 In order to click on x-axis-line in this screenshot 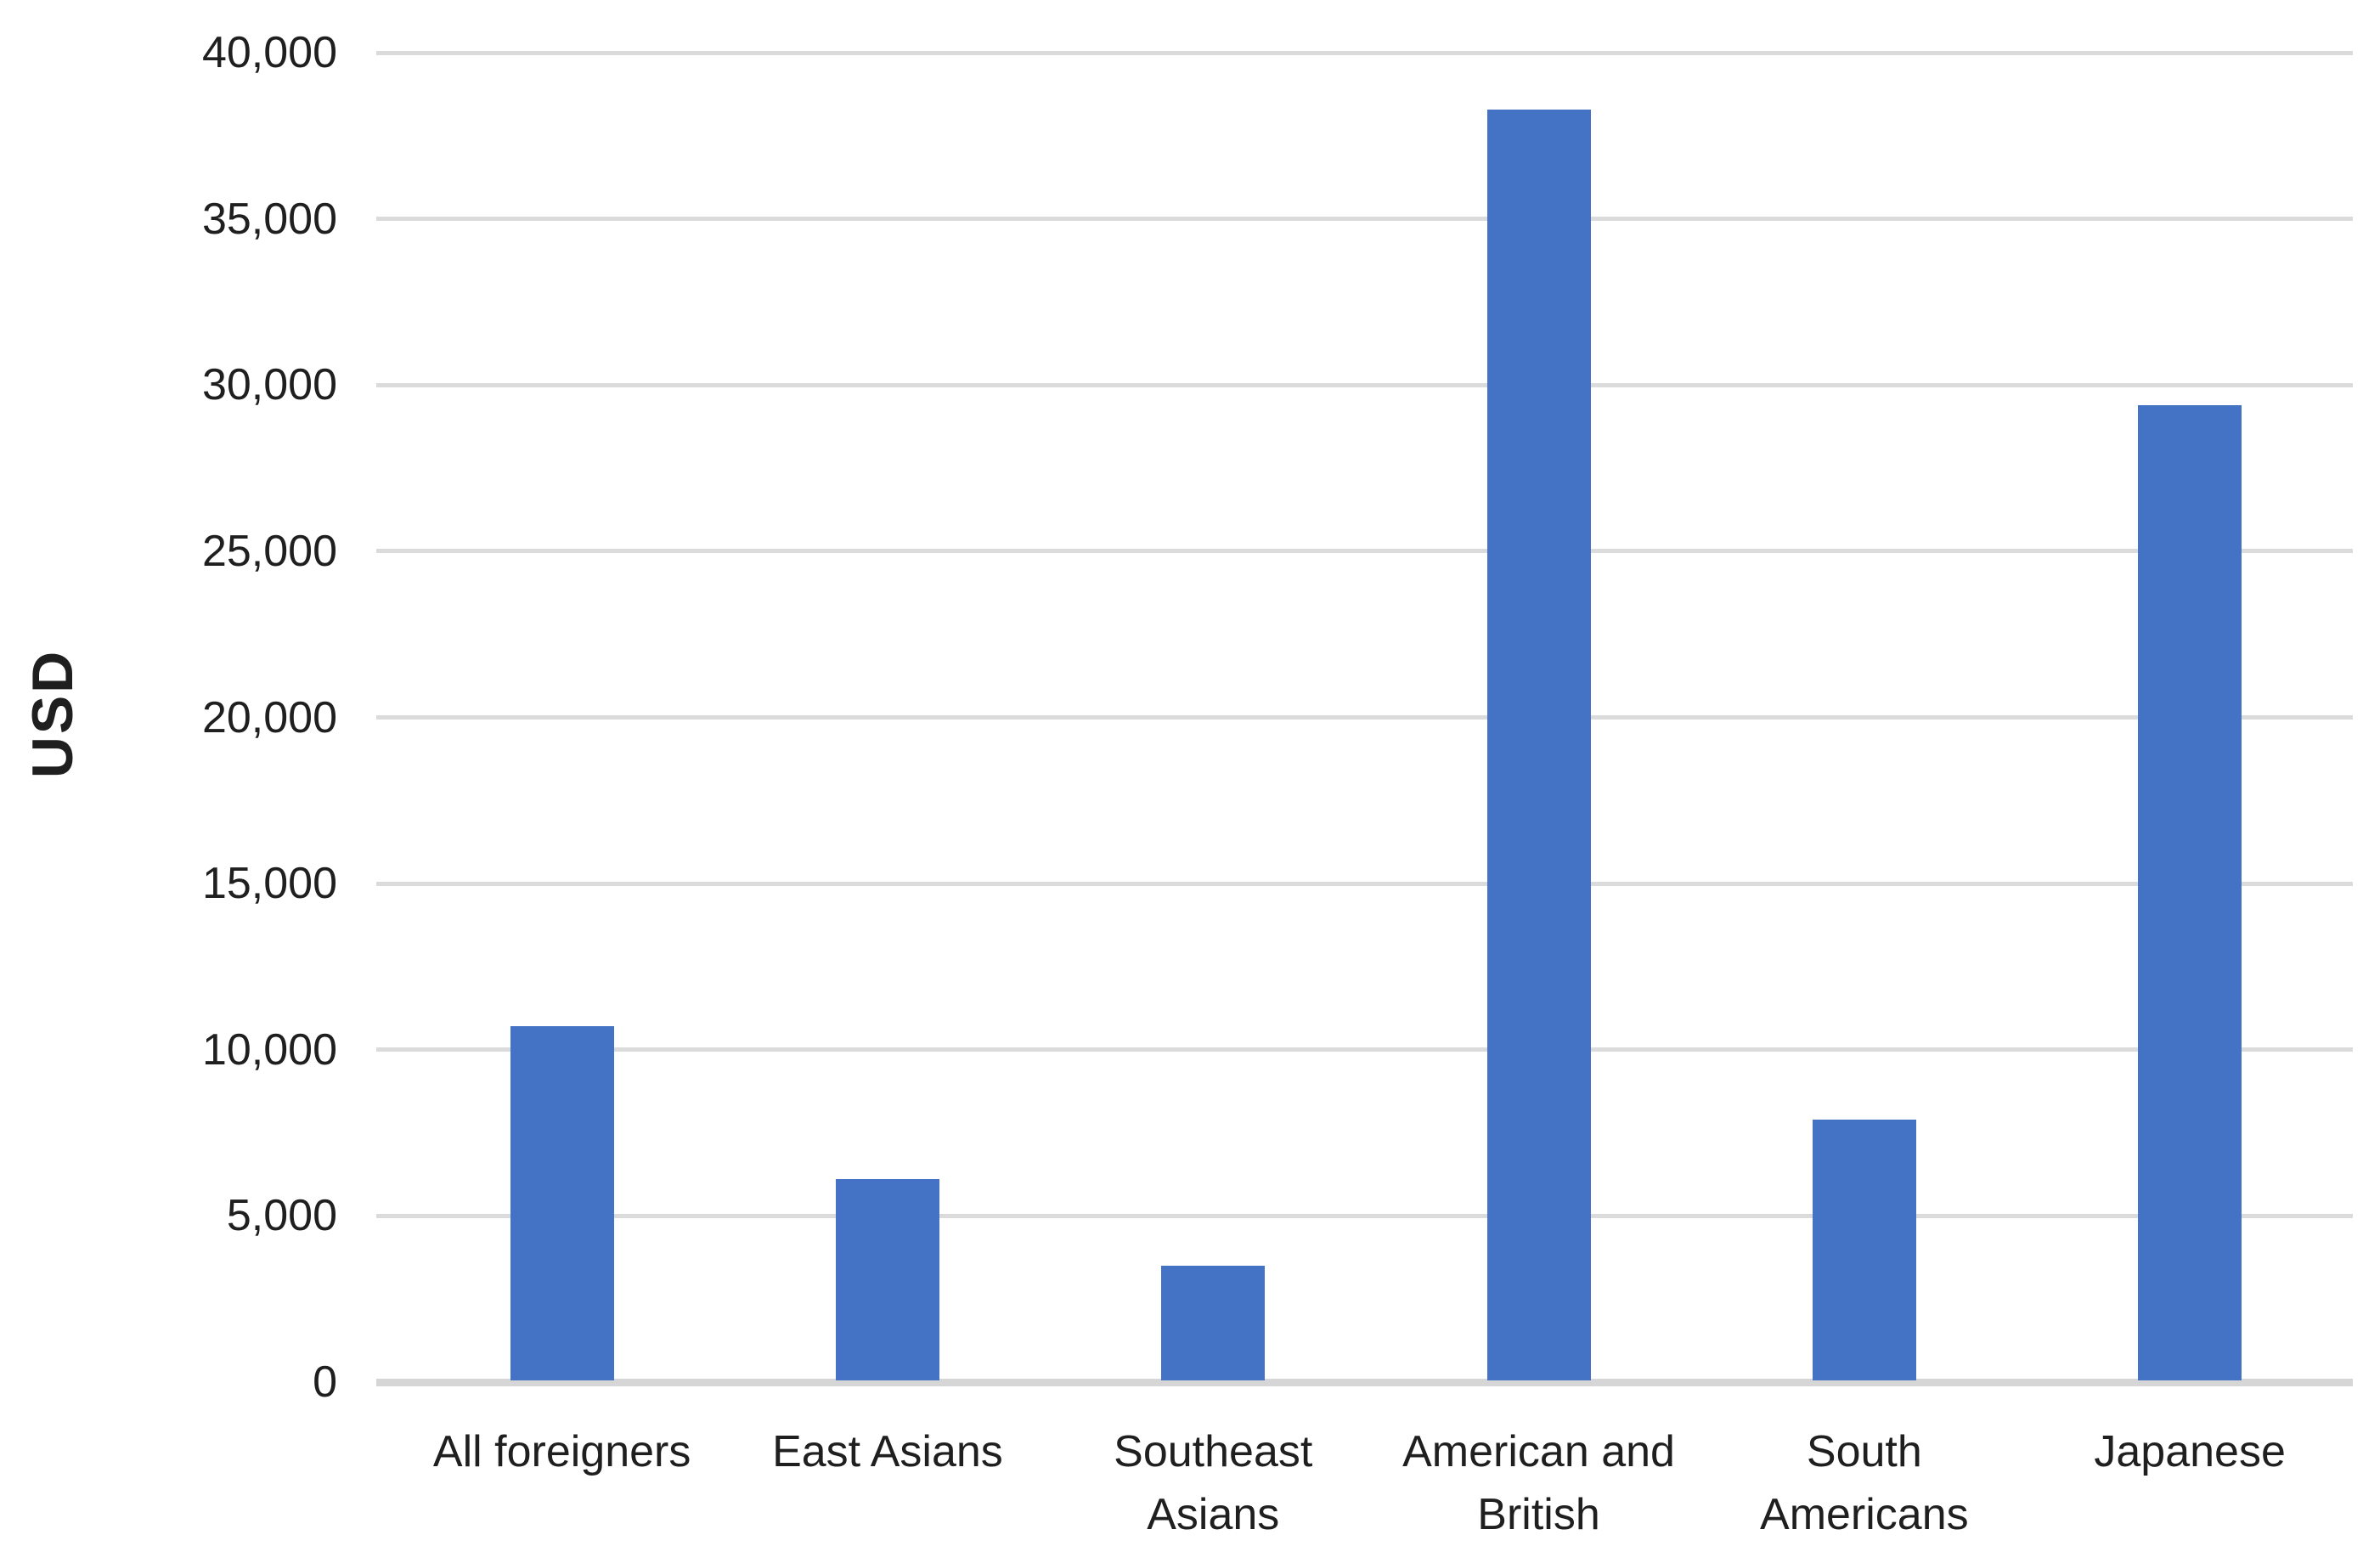, I will do `click(1365, 1382)`.